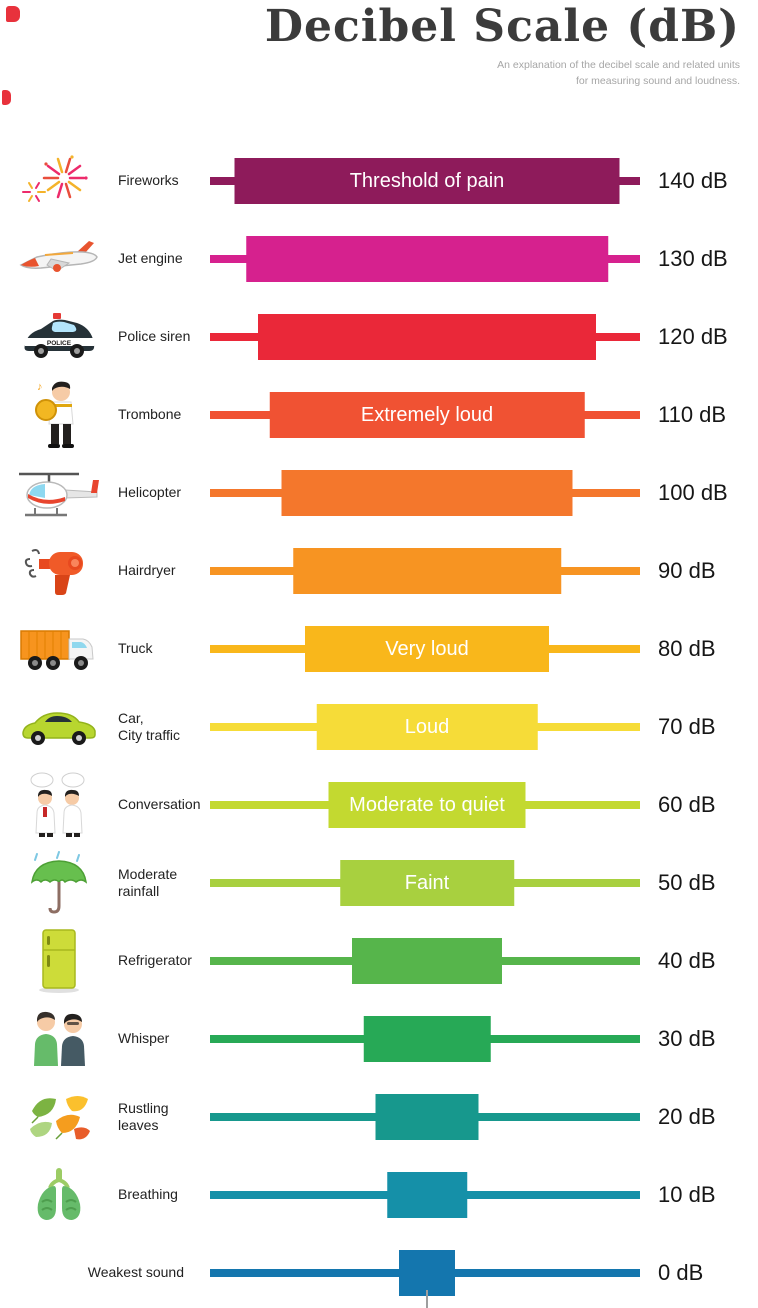 The image size is (758, 1308). I want to click on db-value: 50 dB, so click(687, 882).